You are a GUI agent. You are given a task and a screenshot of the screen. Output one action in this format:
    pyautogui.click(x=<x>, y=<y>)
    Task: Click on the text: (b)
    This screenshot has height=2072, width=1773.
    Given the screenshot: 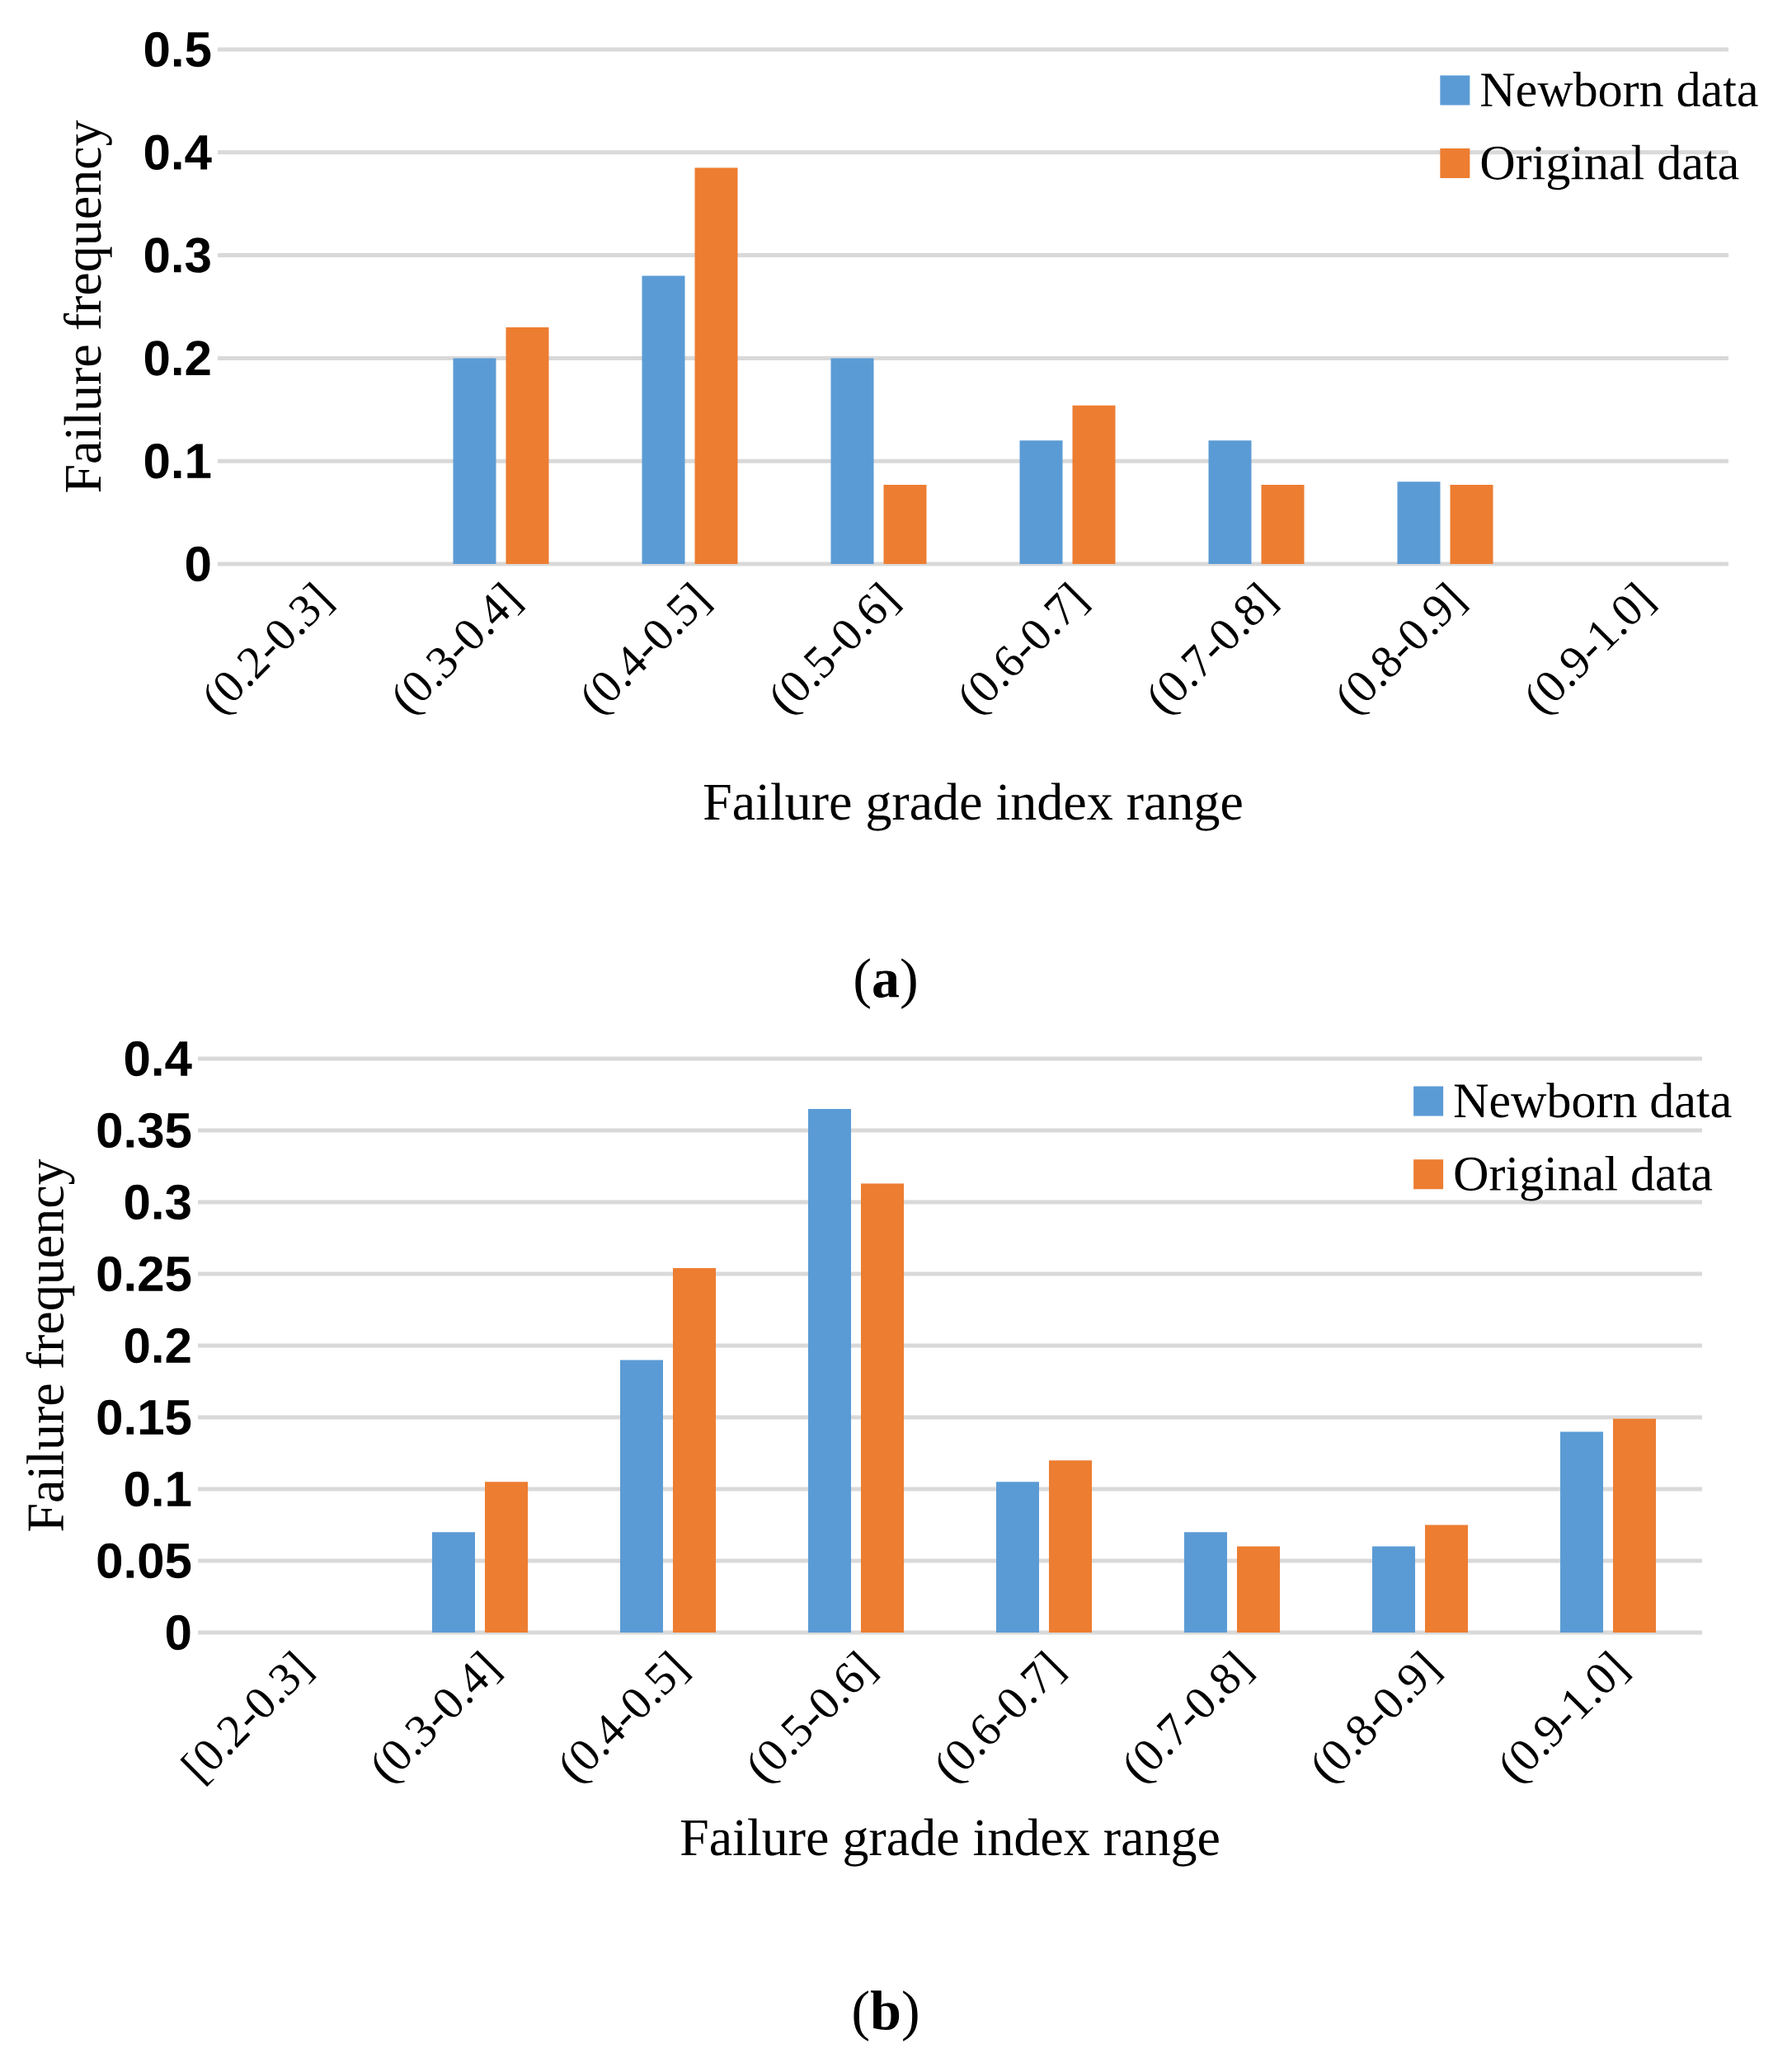 What is the action you would take?
    pyautogui.click(x=886, y=2016)
    